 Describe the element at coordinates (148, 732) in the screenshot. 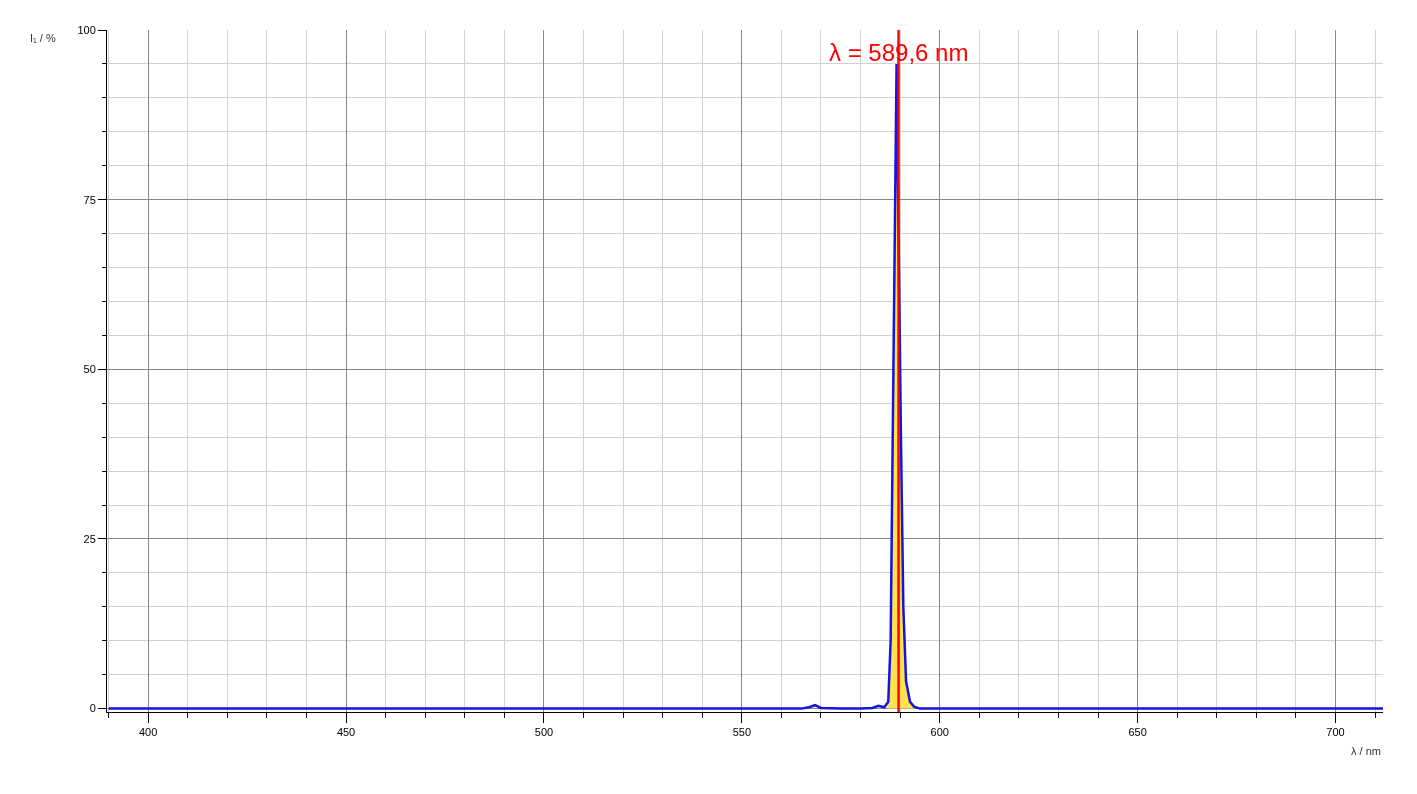

I see `x-tick-label: 400` at that location.